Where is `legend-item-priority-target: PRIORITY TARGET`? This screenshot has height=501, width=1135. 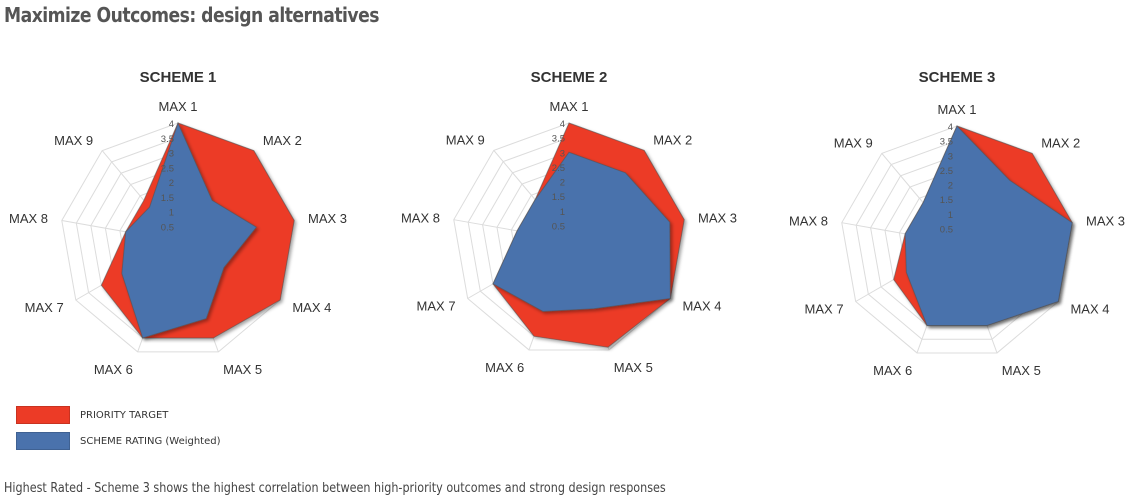 legend-item-priority-target: PRIORITY TARGET is located at coordinates (118, 415).